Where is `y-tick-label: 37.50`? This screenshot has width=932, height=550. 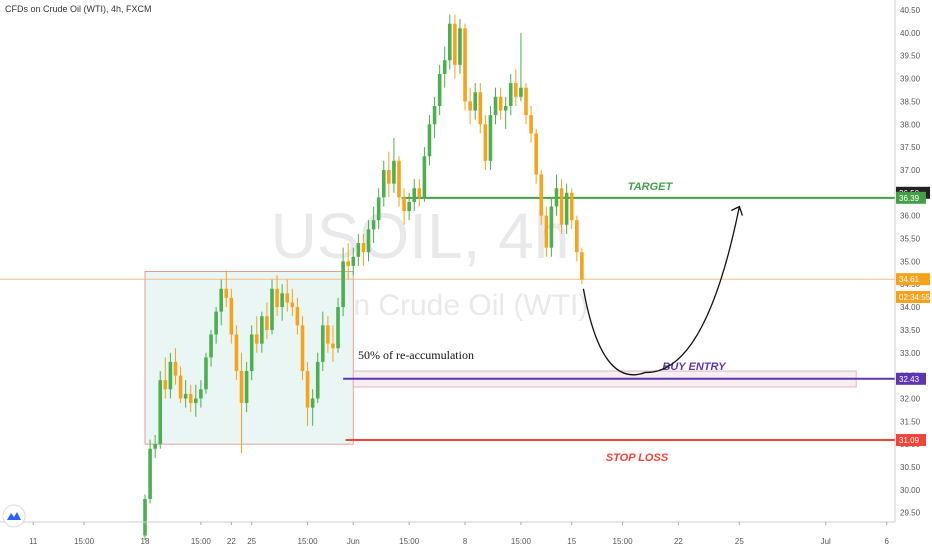 y-tick-label: 37.50 is located at coordinates (910, 147).